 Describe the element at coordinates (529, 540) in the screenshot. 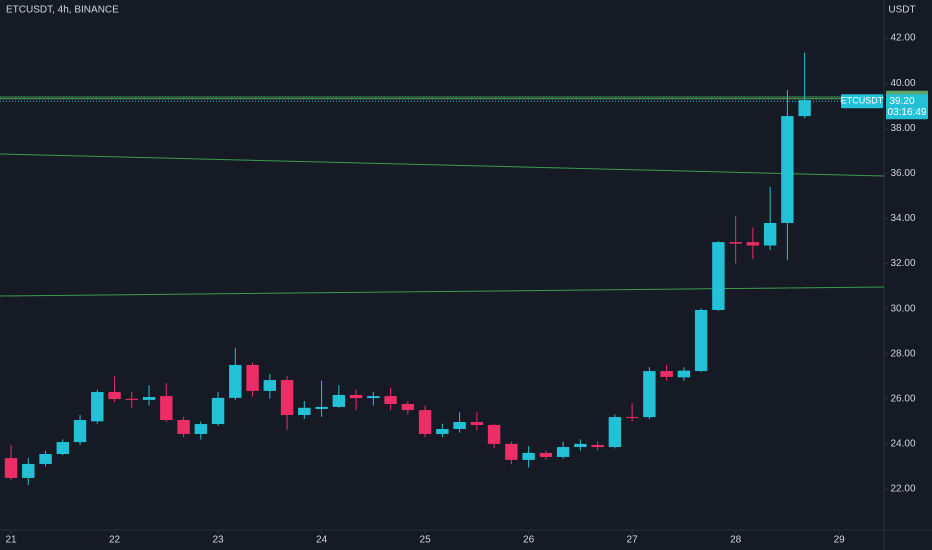

I see `x-tick-label: 26` at that location.